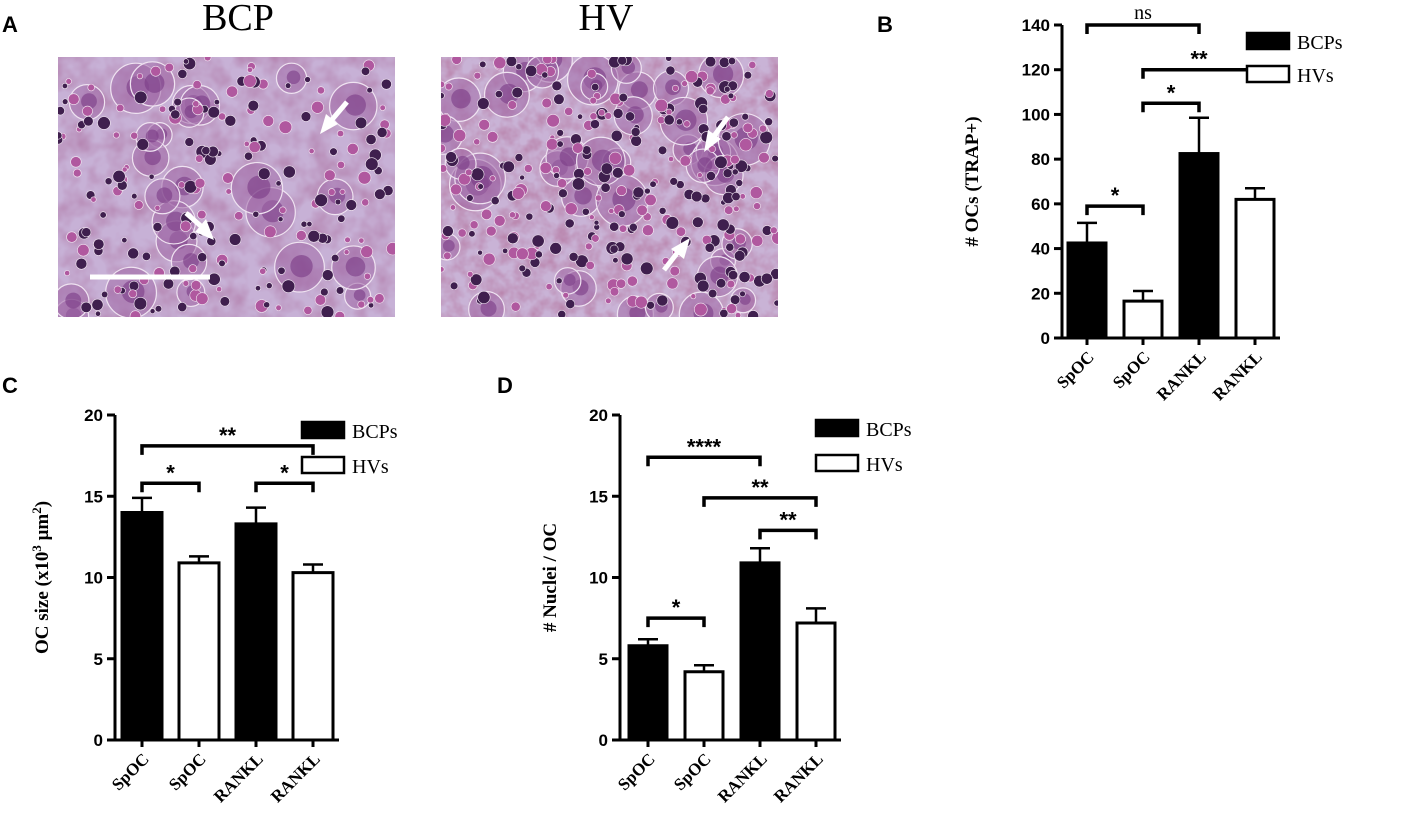 Image resolution: width=1404 pixels, height=829 pixels. I want to click on panel-b-label: B, so click(885, 24).